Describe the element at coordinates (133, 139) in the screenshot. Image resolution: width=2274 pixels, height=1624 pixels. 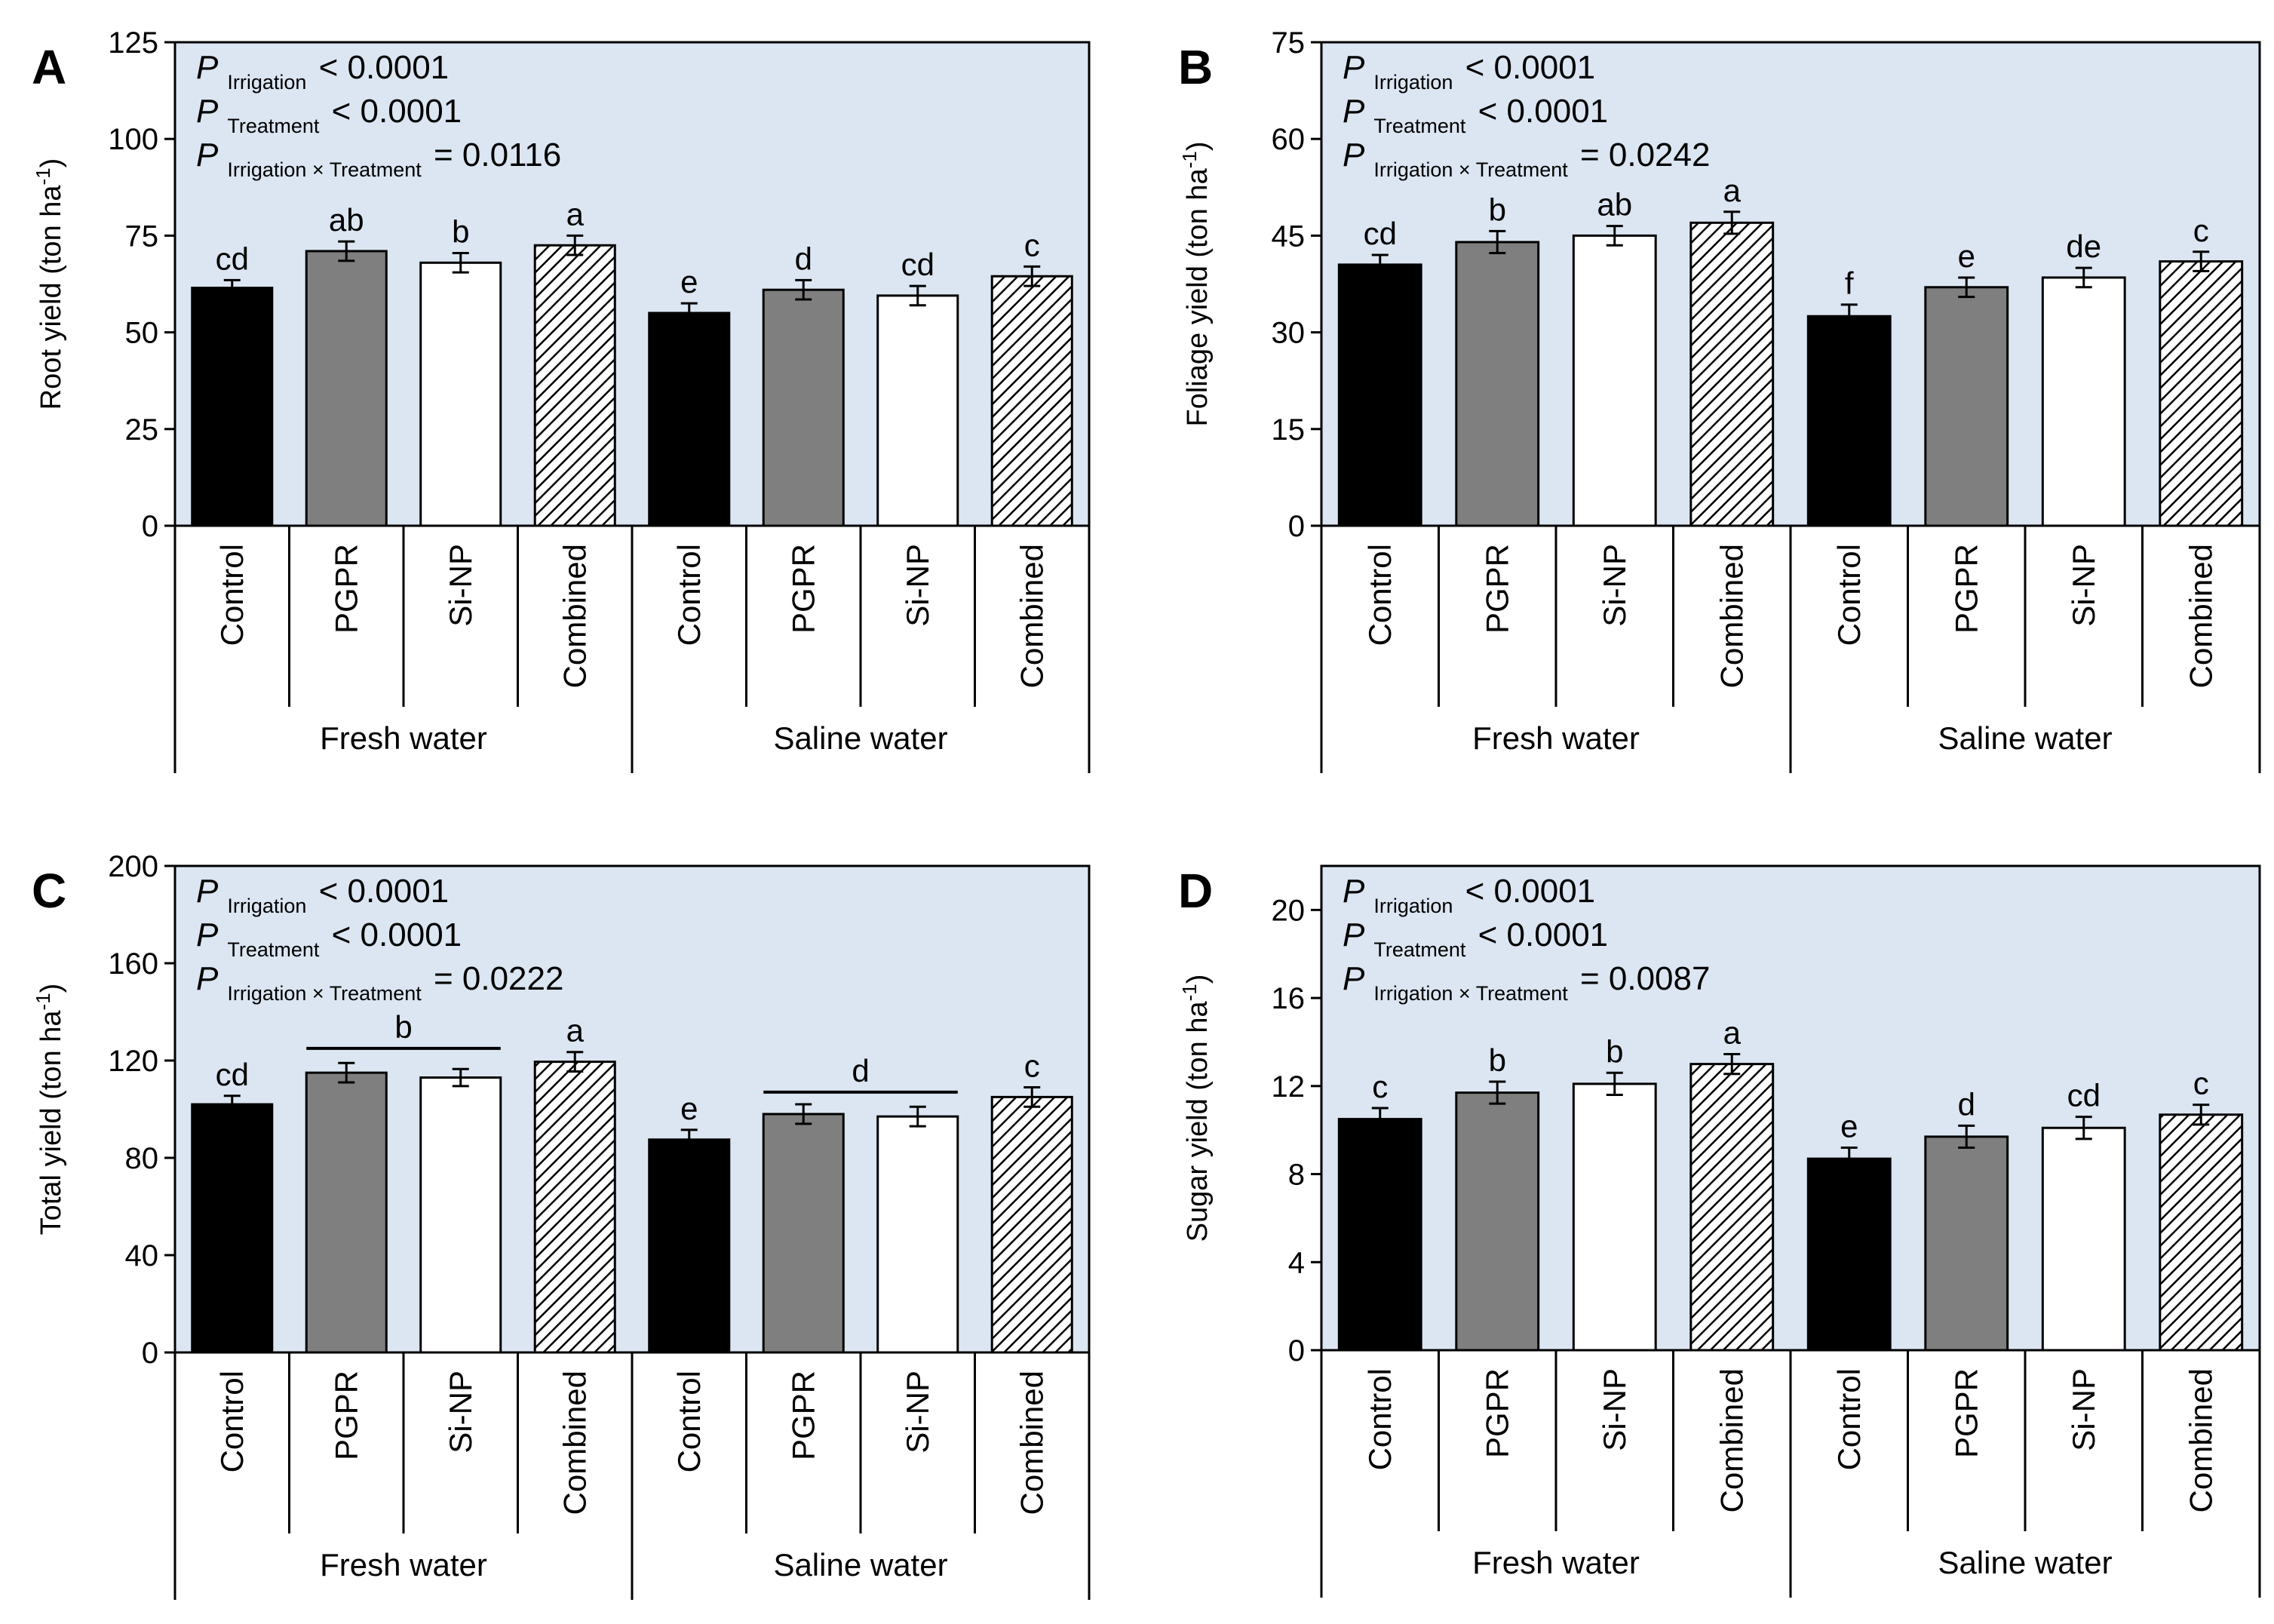
I see `y-tick-label: 100` at that location.